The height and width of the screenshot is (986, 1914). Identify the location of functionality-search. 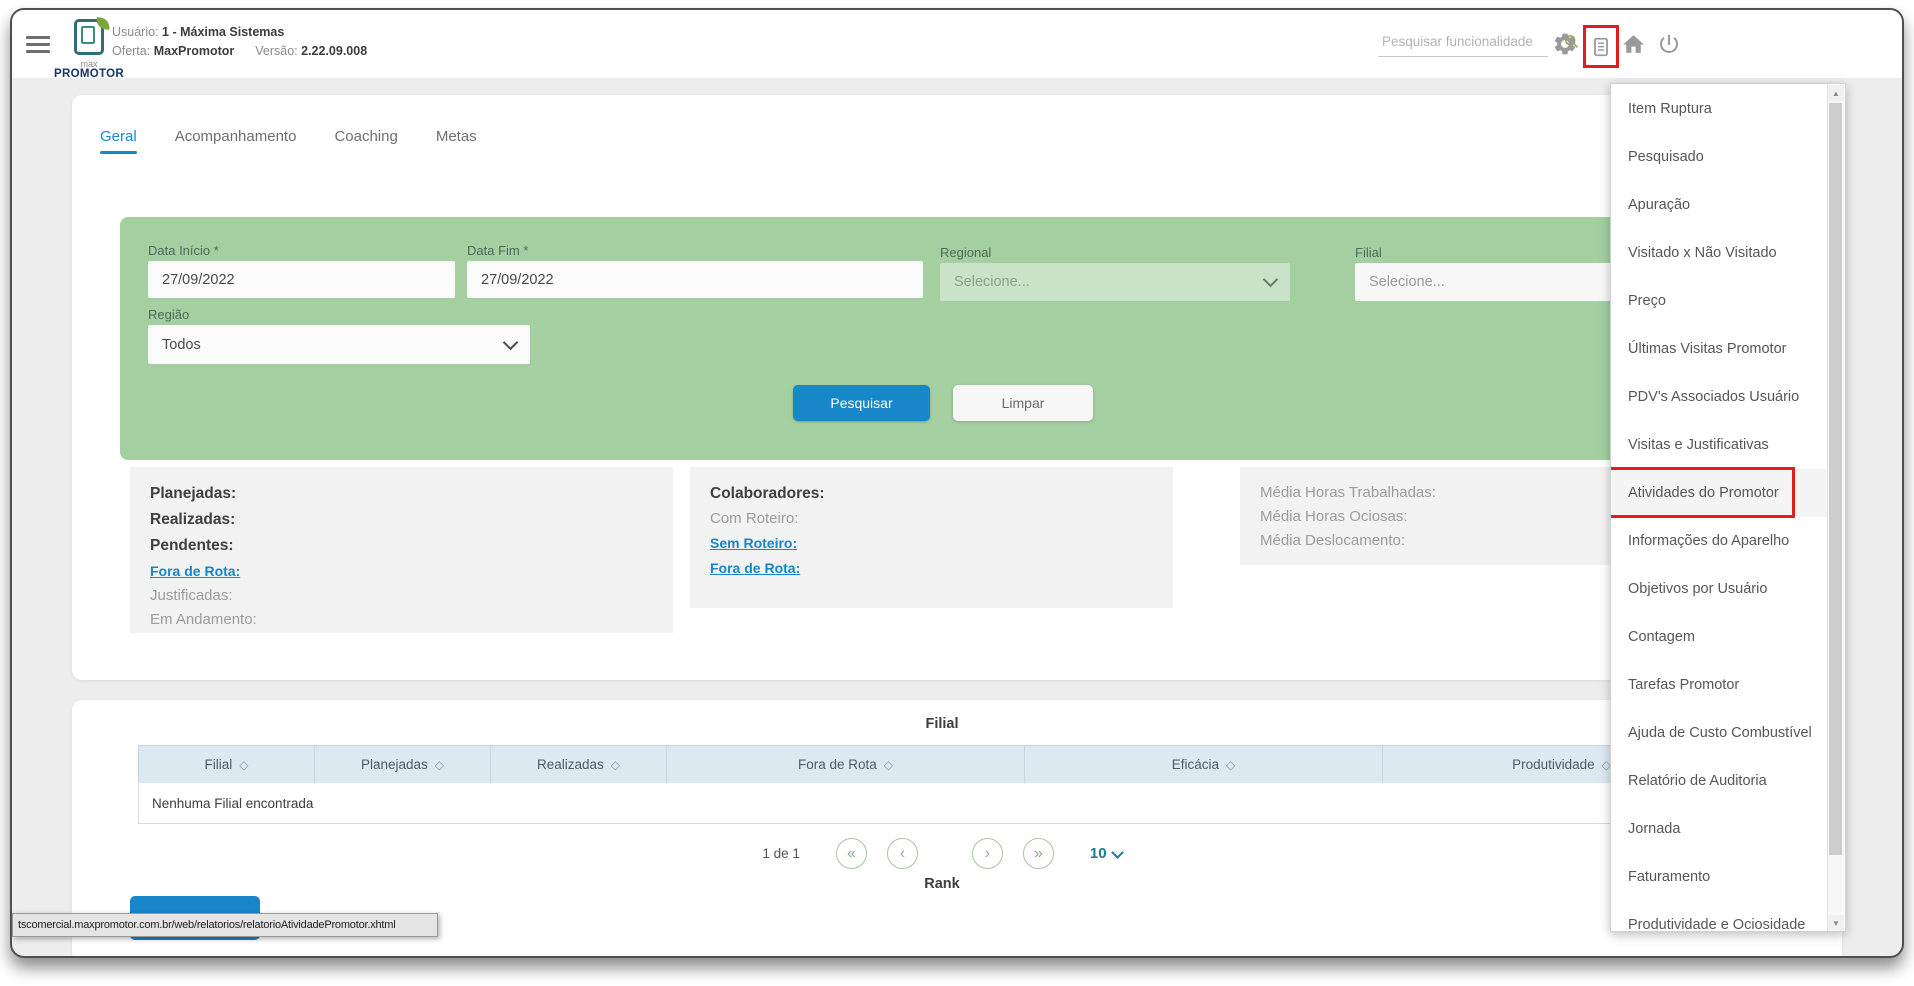
(1478, 41).